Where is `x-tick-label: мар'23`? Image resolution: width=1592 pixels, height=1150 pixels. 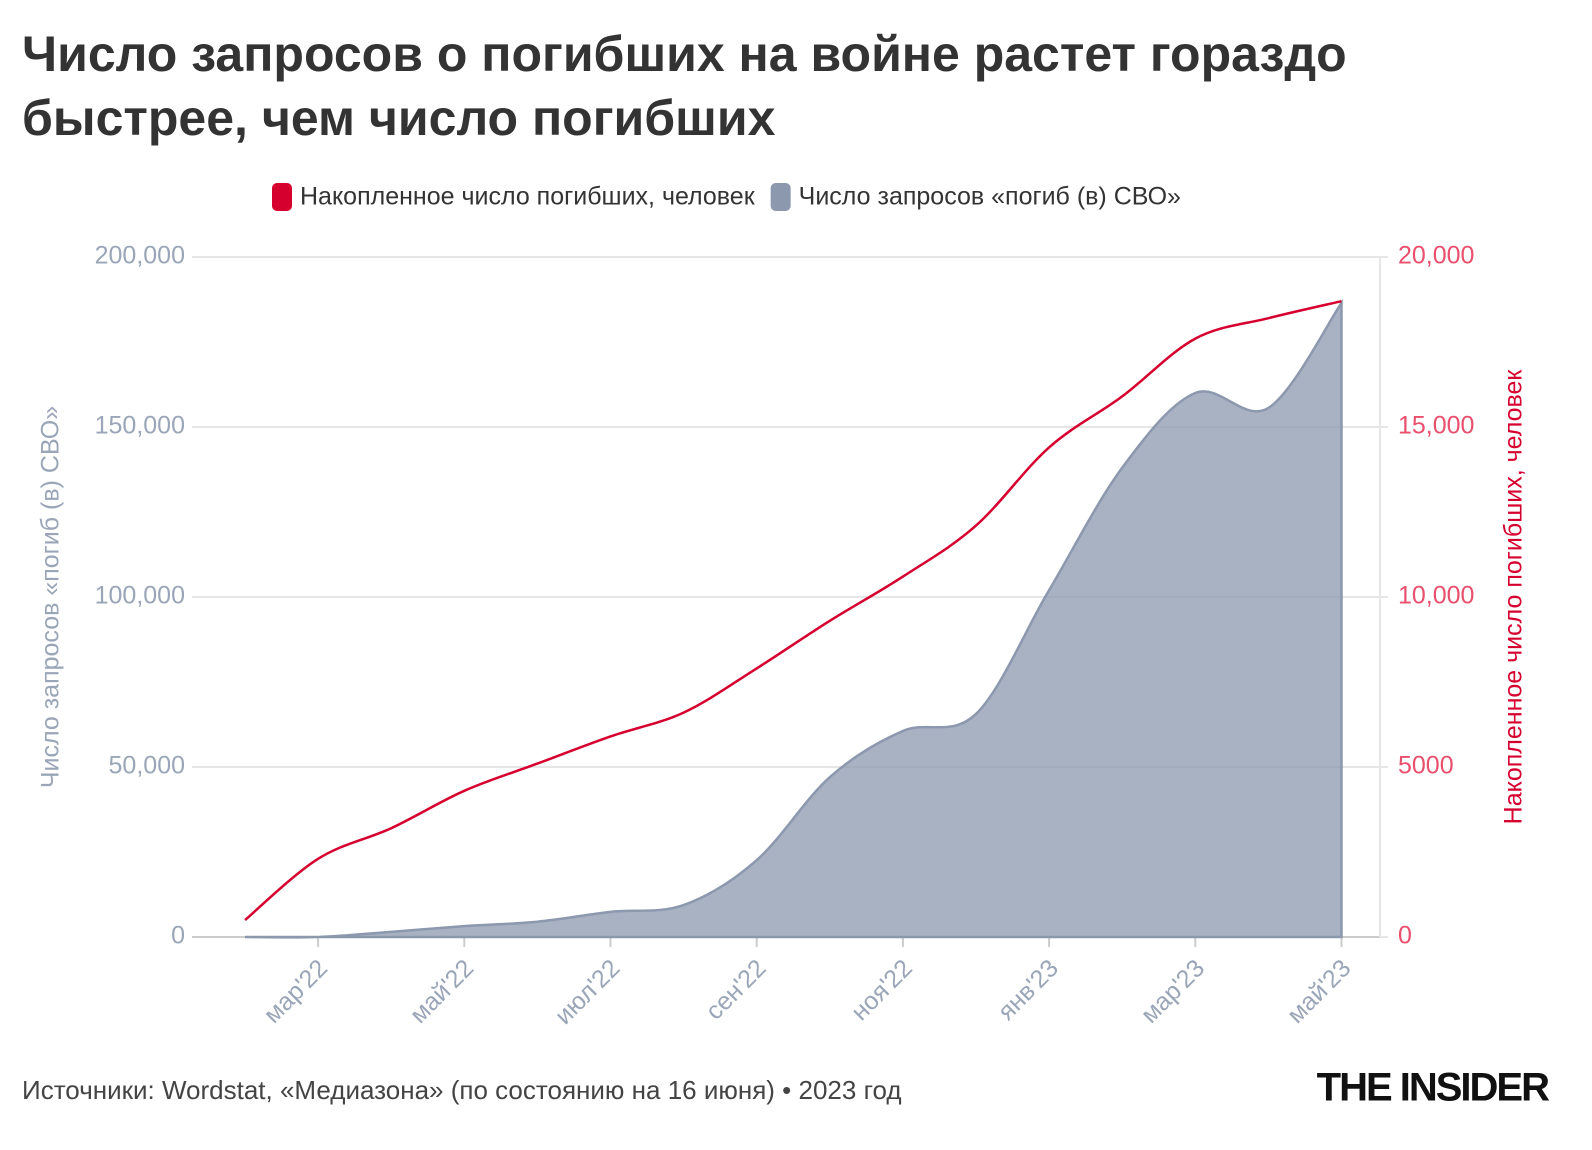 x-tick-label: мар'23 is located at coordinates (1173, 991).